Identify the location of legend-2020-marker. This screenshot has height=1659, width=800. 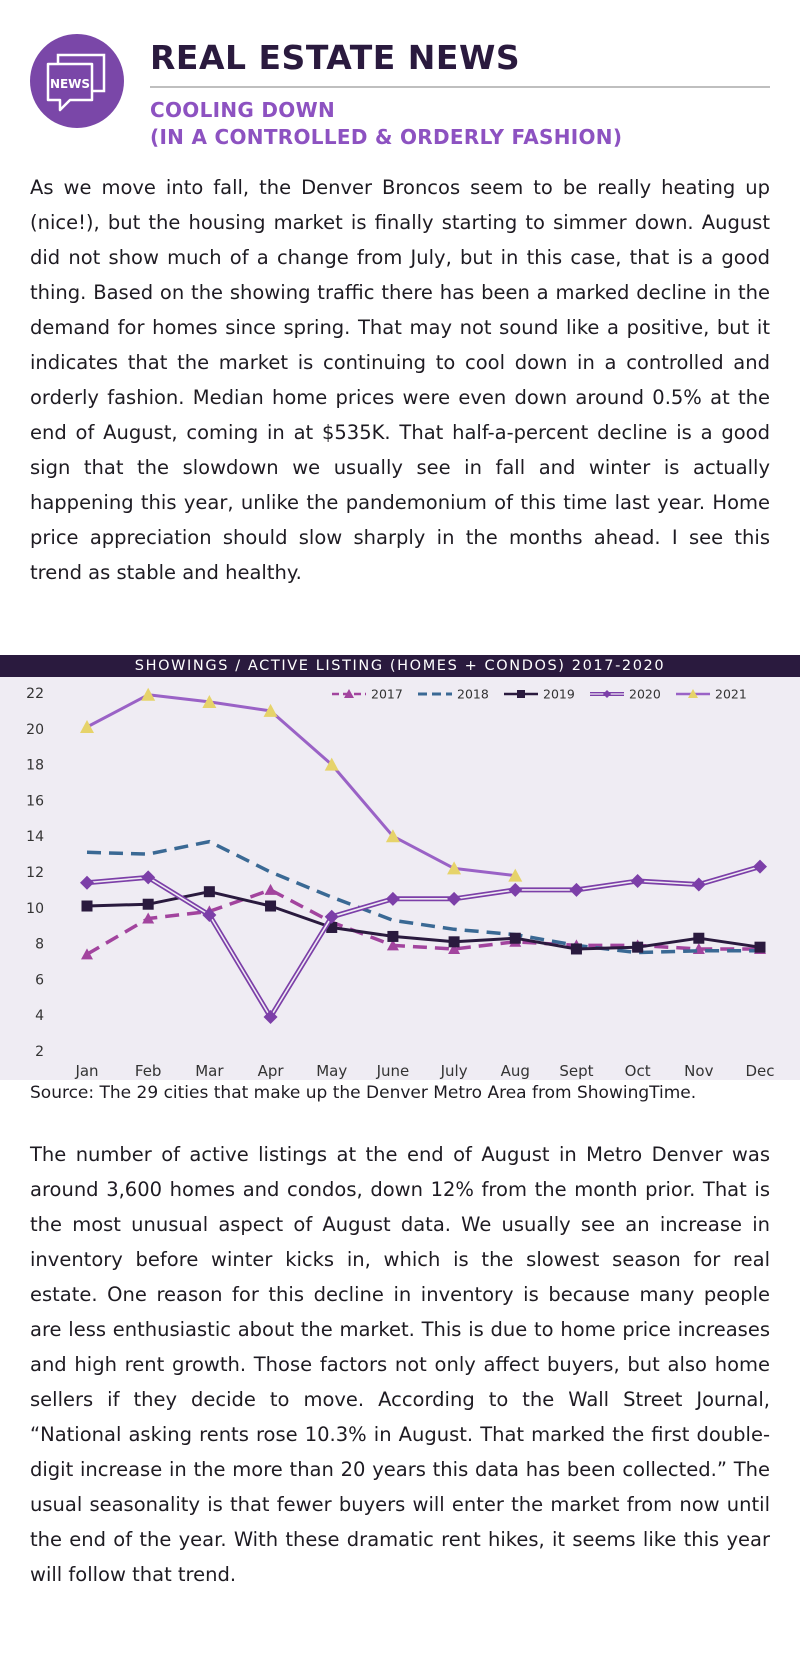
(607, 694).